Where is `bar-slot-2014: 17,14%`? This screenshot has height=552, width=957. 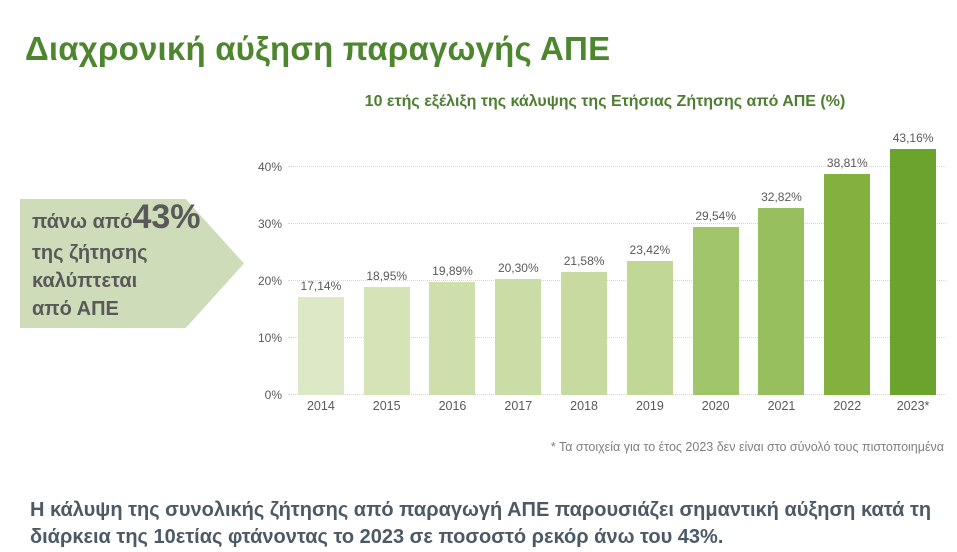
bar-slot-2014: 17,14% is located at coordinates (321, 337).